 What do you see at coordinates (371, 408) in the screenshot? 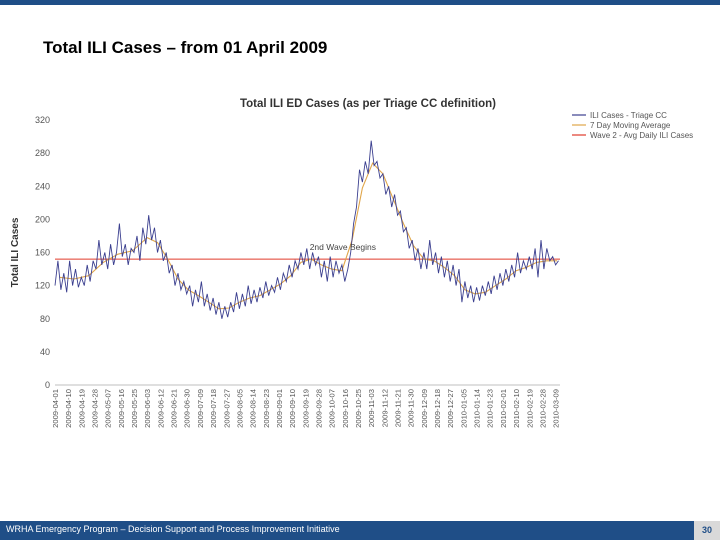
I see `x-tick-label: 2009-11-03` at bounding box center [371, 408].